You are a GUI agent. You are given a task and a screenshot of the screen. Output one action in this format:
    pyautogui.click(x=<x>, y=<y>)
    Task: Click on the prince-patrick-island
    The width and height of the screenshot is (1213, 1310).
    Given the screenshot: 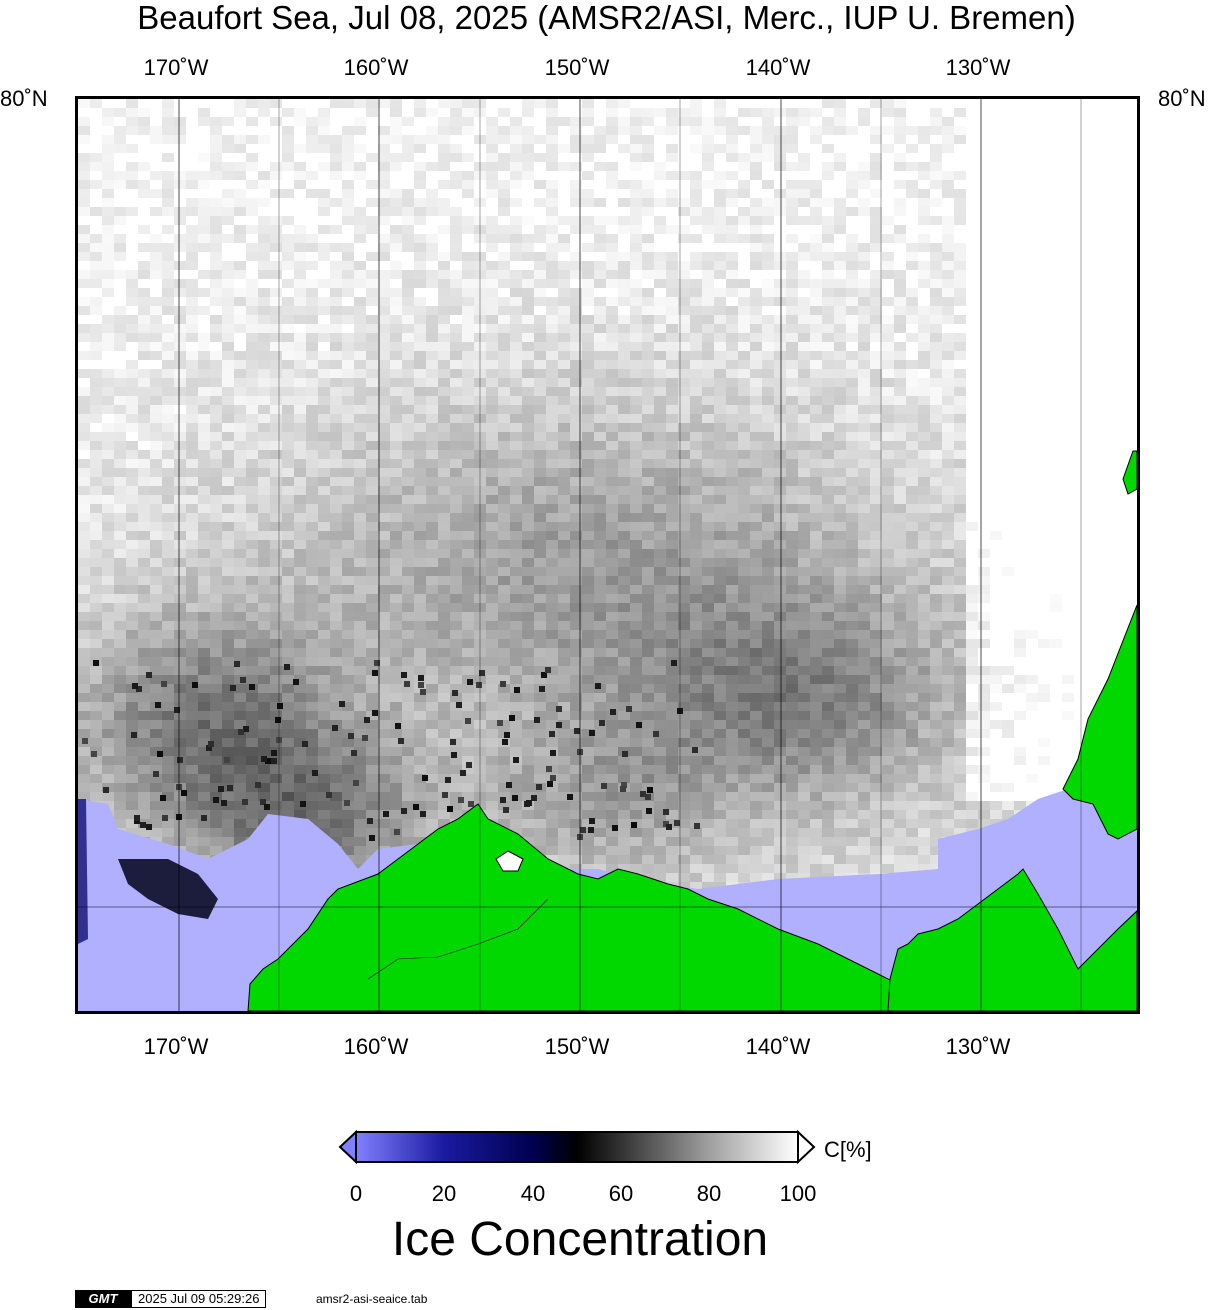 What is the action you would take?
    pyautogui.click(x=1129, y=472)
    